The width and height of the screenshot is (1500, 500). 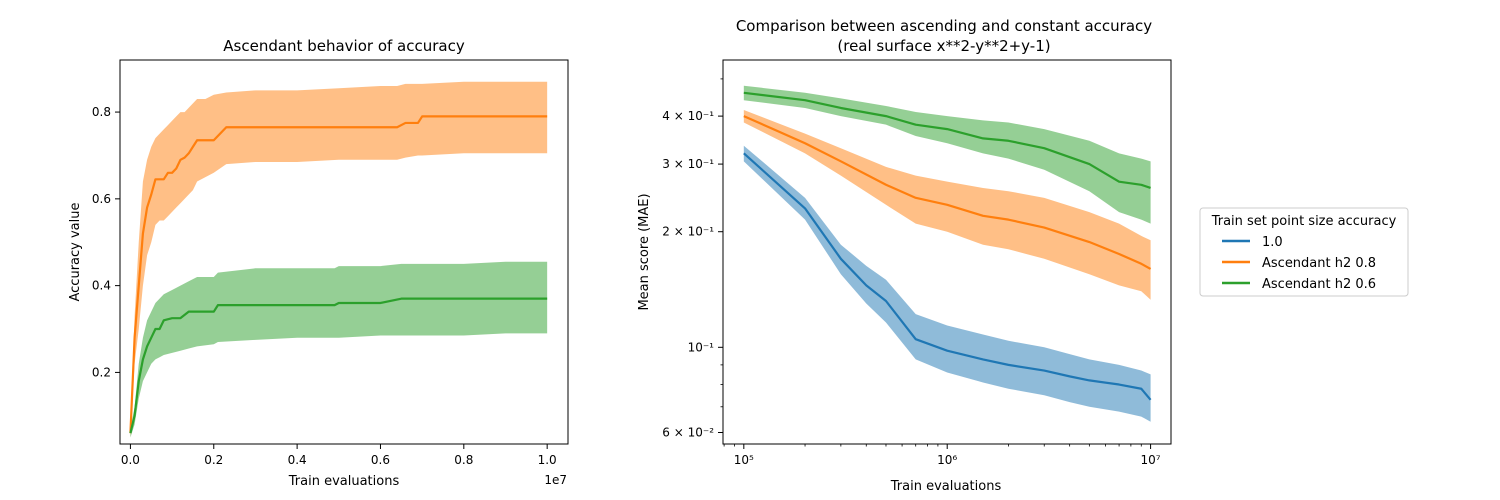 What do you see at coordinates (701, 347) in the screenshot?
I see `mae-y-tick-label: 10⁻¹` at bounding box center [701, 347].